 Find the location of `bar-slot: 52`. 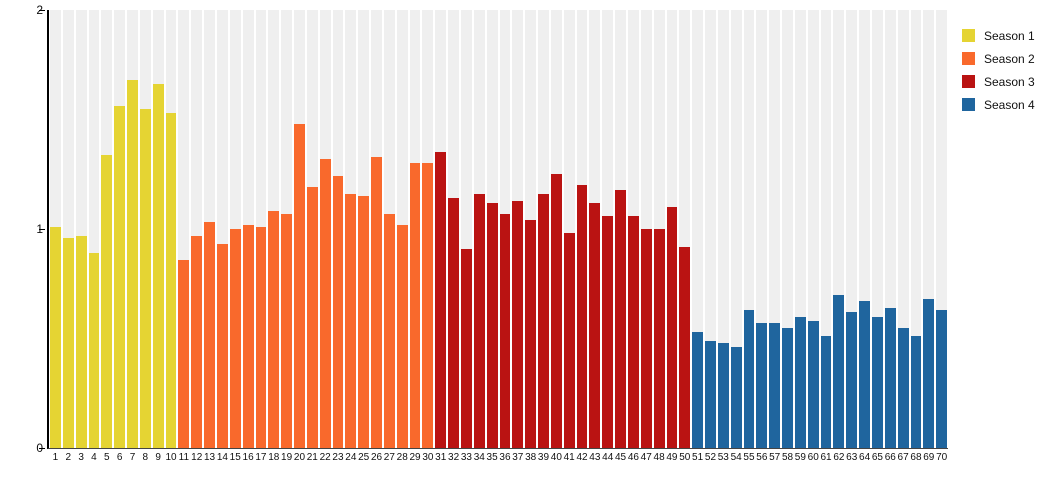

bar-slot: 52 is located at coordinates (710, 236).